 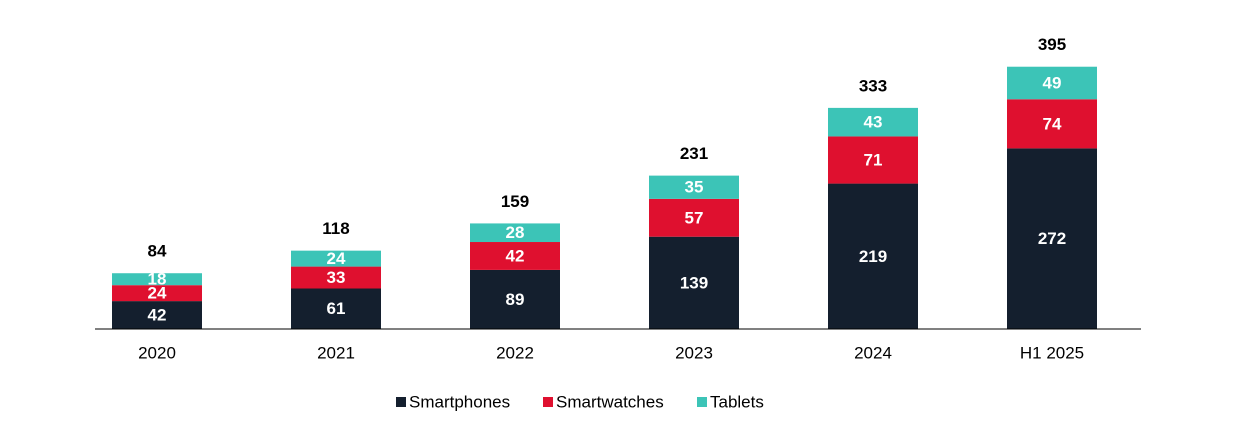 I want to click on legend: Smartphones Smartwatches Tablets, so click(x=580, y=402).